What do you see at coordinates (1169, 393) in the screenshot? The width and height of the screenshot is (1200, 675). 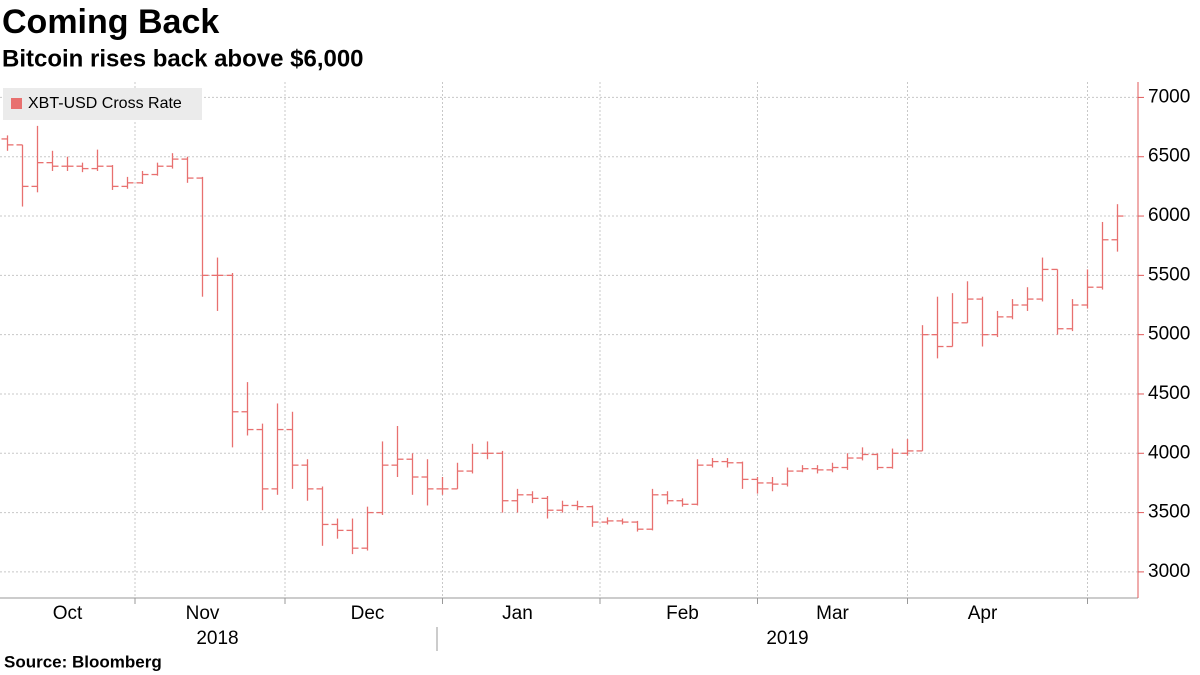 I see `y-tick-label: 4500` at bounding box center [1169, 393].